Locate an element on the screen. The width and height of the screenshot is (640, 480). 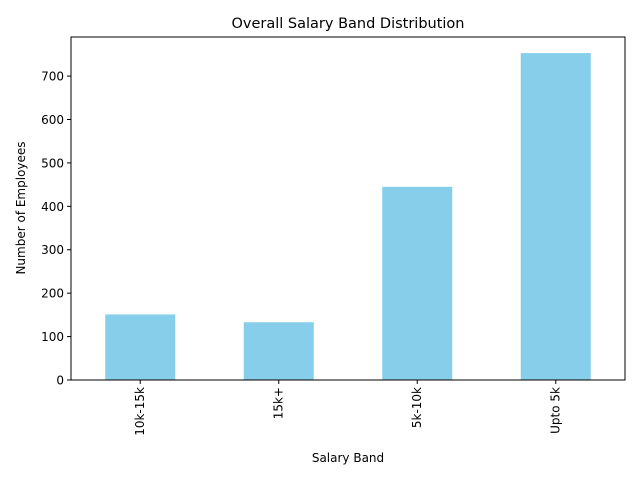
y-tick-label: 0 is located at coordinates (60, 381).